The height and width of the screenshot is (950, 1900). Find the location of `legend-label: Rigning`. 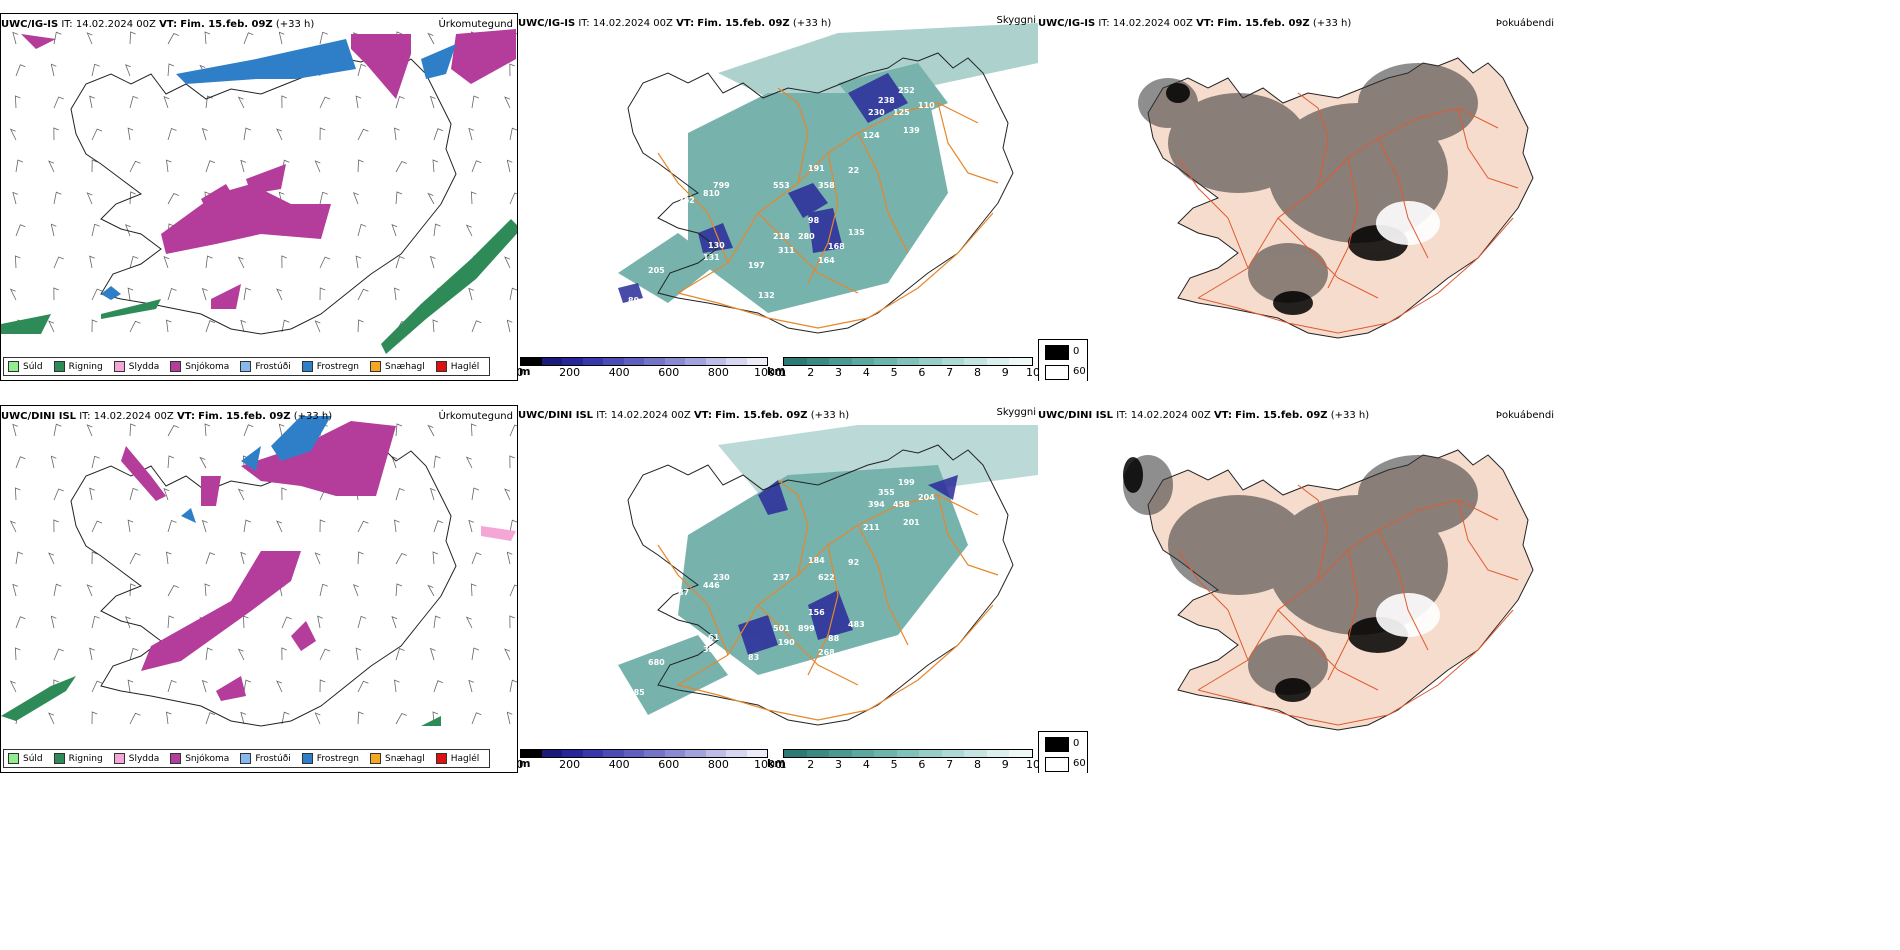

legend-label: Rigning is located at coordinates (85, 366).